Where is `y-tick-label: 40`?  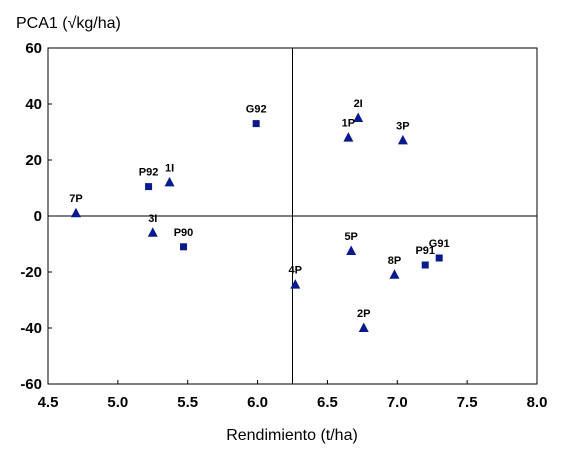 y-tick-label: 40 is located at coordinates (33, 104).